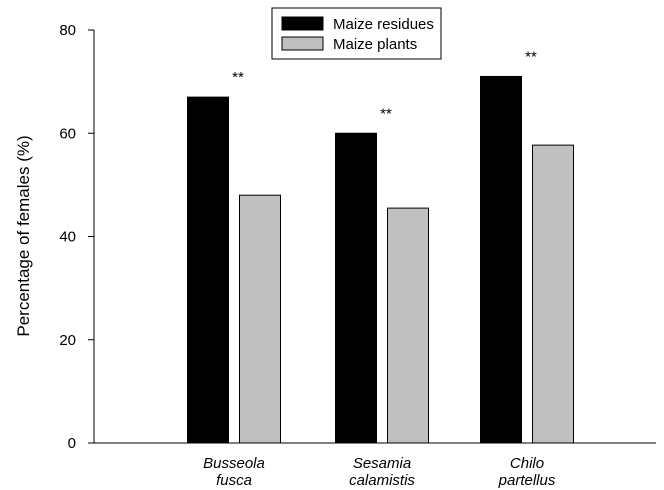 This screenshot has width=664, height=490. What do you see at coordinates (527, 472) in the screenshot?
I see `x-category-label: Chilo partellus` at bounding box center [527, 472].